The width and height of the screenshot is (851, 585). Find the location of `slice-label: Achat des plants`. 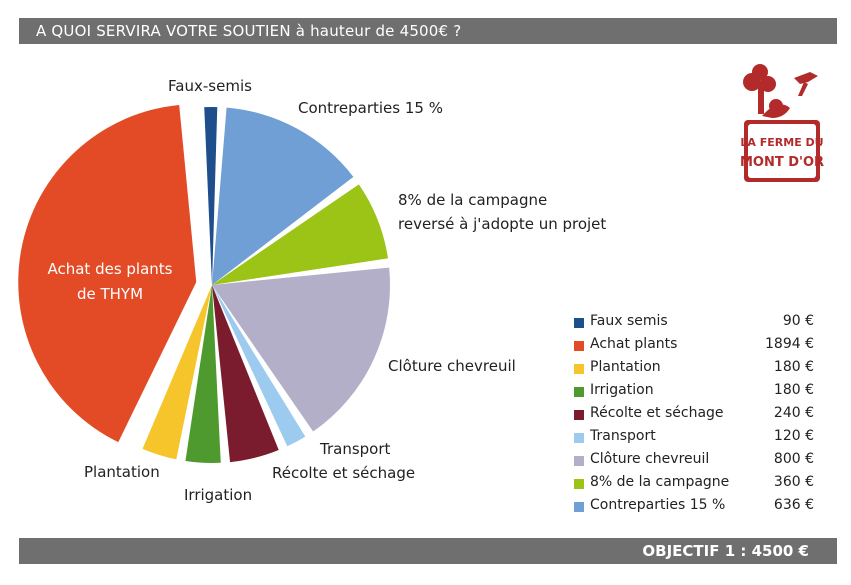

slice-label: Achat des plants is located at coordinates (109, 269).